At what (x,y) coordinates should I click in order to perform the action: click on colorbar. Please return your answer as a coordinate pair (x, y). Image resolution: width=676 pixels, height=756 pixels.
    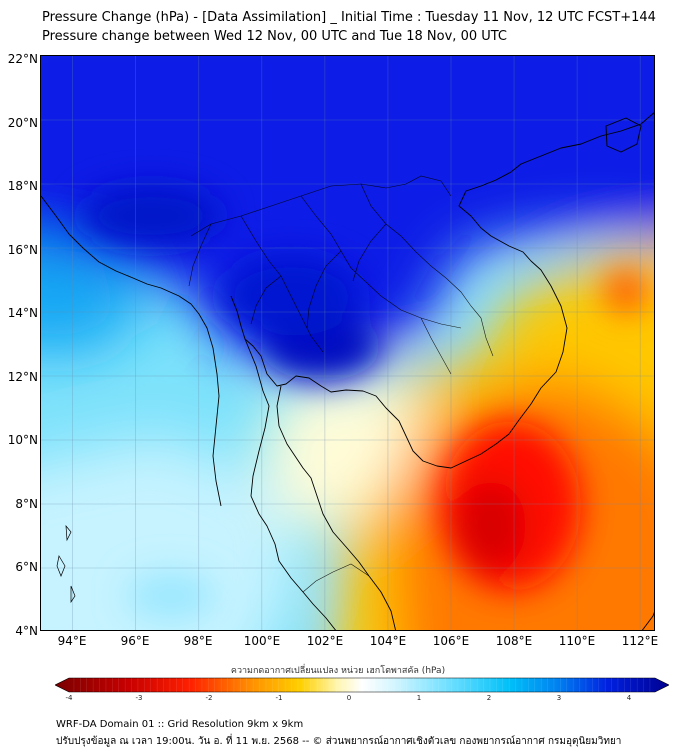
    Looking at the image, I should click on (362, 685).